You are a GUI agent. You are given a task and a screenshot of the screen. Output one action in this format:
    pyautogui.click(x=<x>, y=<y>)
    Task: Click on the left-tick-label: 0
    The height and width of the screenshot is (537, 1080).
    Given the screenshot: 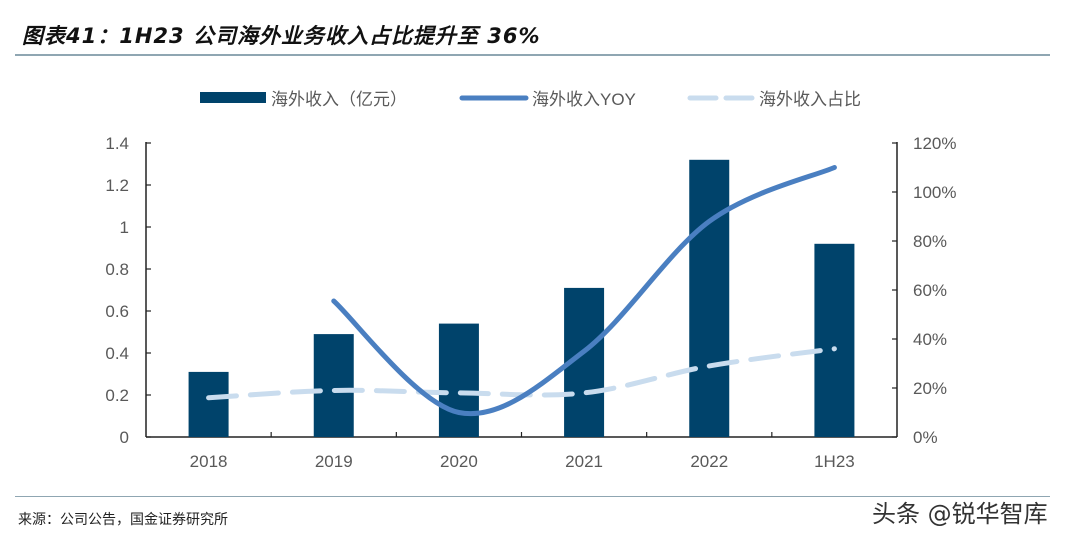 What is the action you would take?
    pyautogui.click(x=124, y=437)
    